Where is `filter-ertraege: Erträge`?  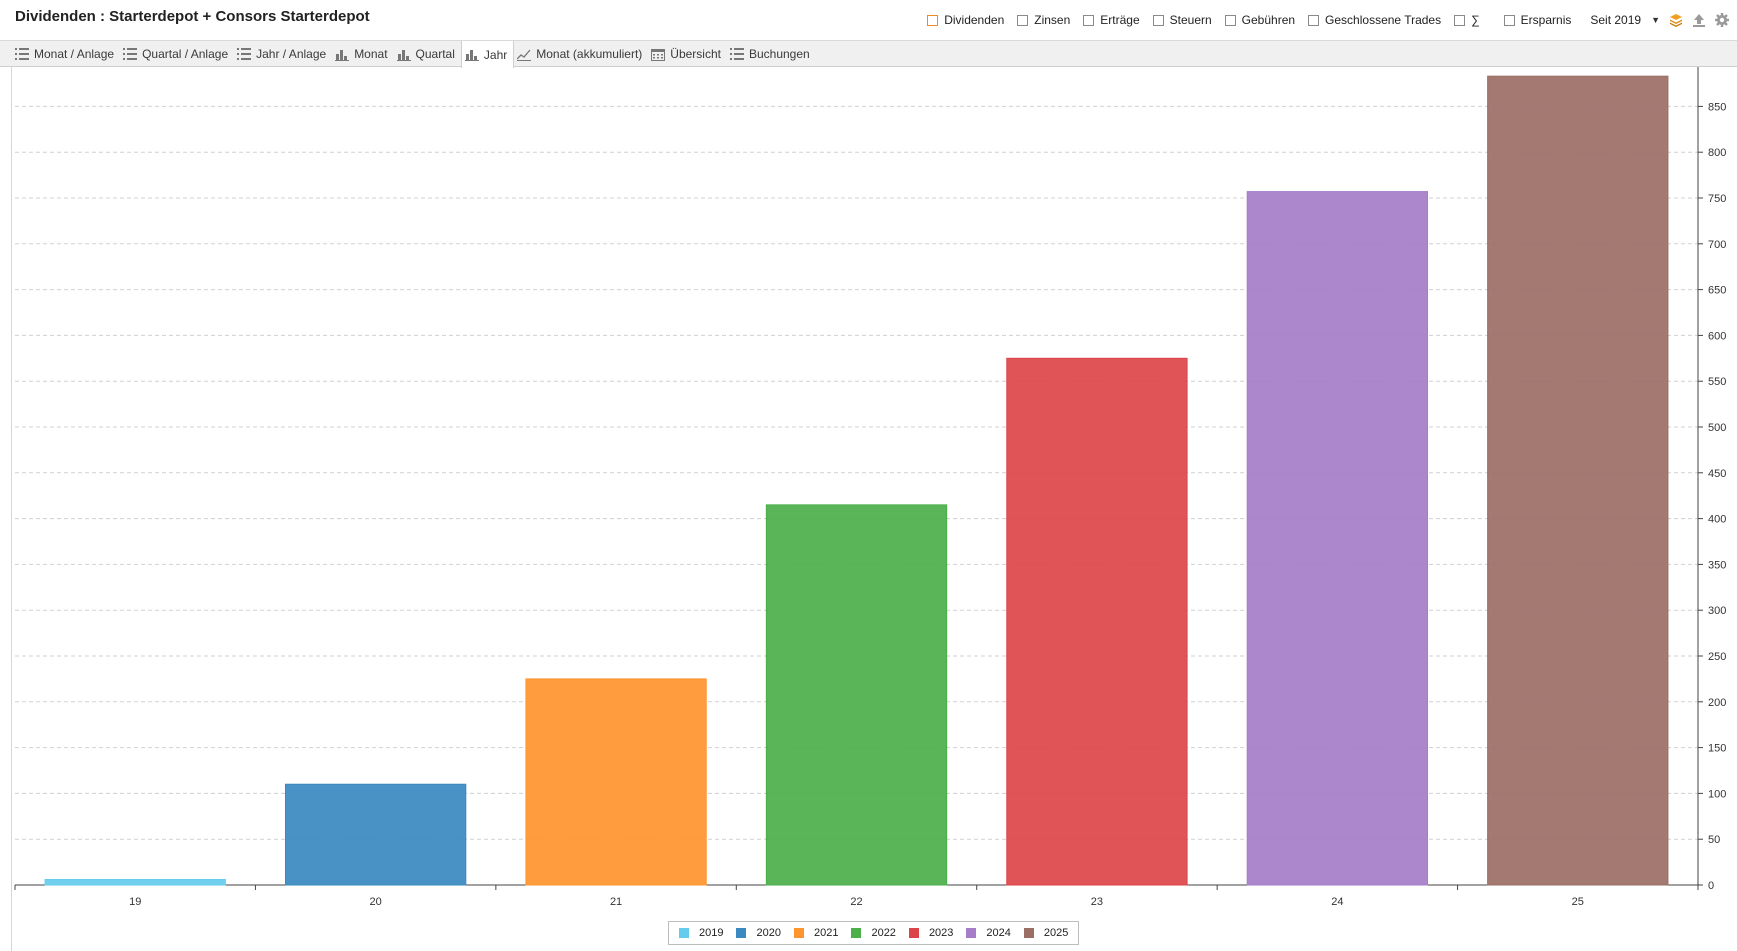
filter-ertraege: Erträge is located at coordinates (1111, 20).